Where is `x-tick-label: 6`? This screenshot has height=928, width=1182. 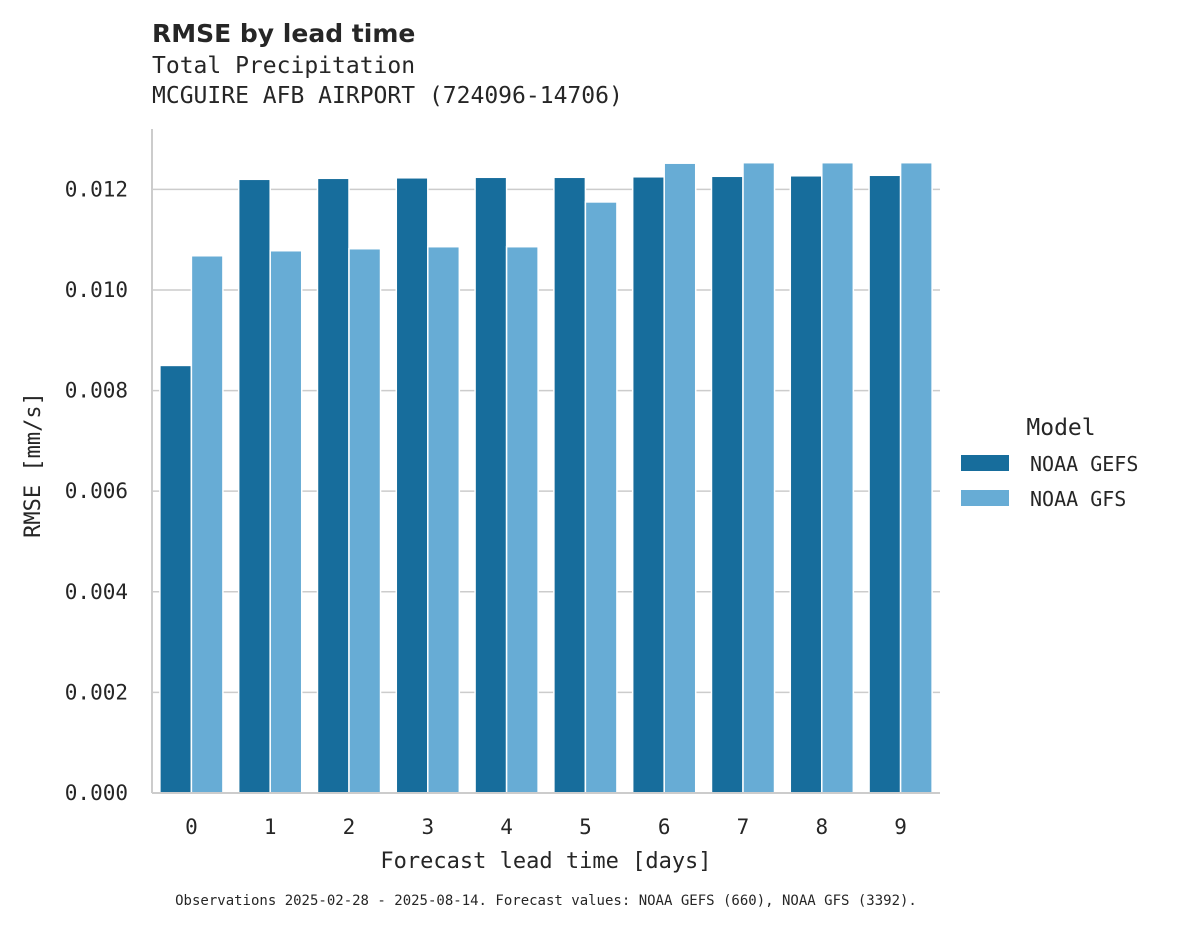
x-tick-label: 6 is located at coordinates (664, 827).